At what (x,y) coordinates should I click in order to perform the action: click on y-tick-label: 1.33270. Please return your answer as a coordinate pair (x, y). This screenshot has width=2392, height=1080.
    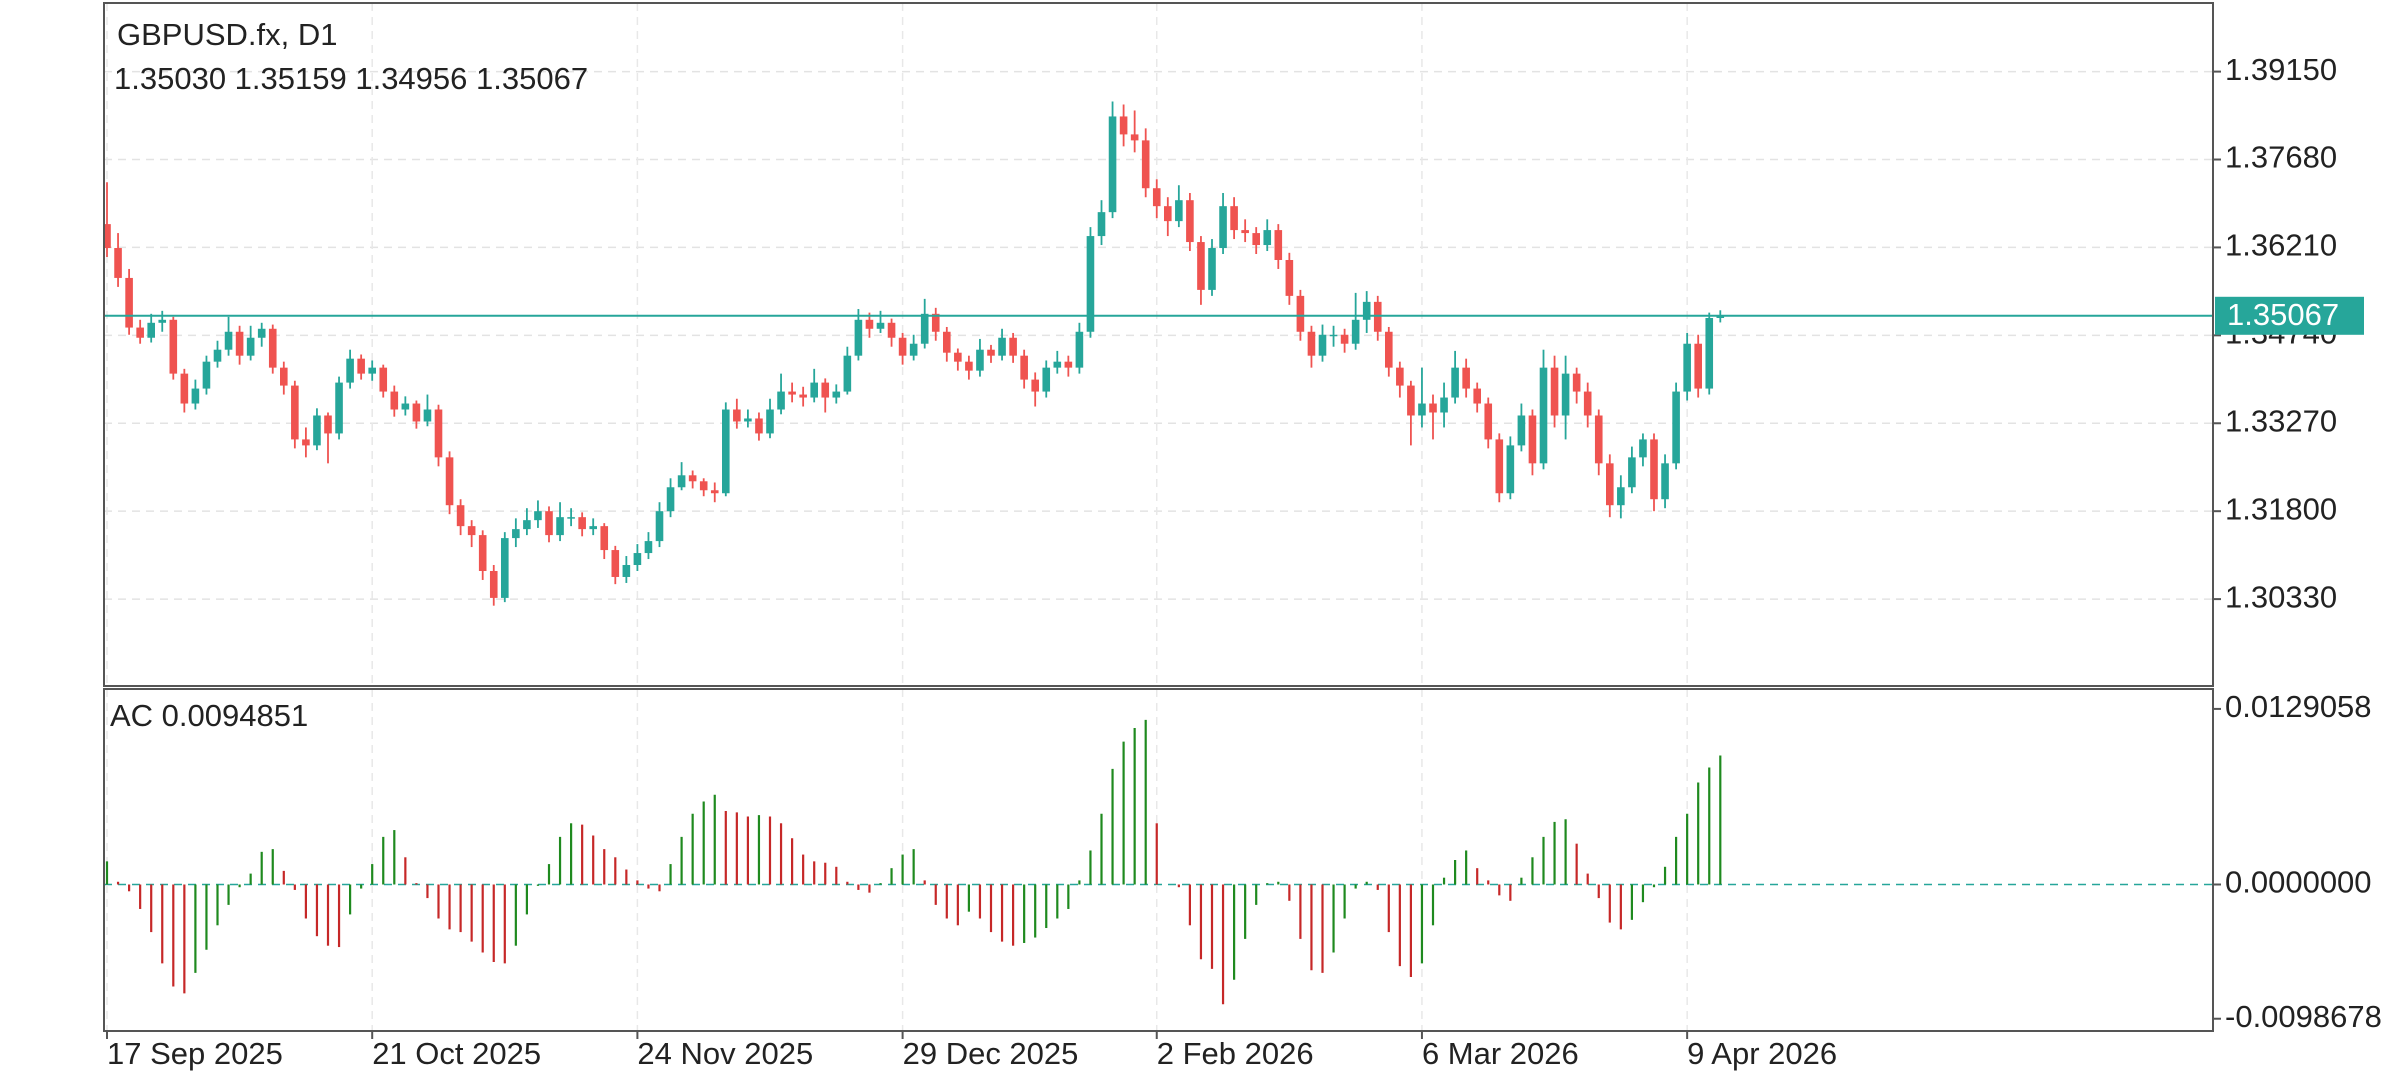
    Looking at the image, I should click on (2281, 420).